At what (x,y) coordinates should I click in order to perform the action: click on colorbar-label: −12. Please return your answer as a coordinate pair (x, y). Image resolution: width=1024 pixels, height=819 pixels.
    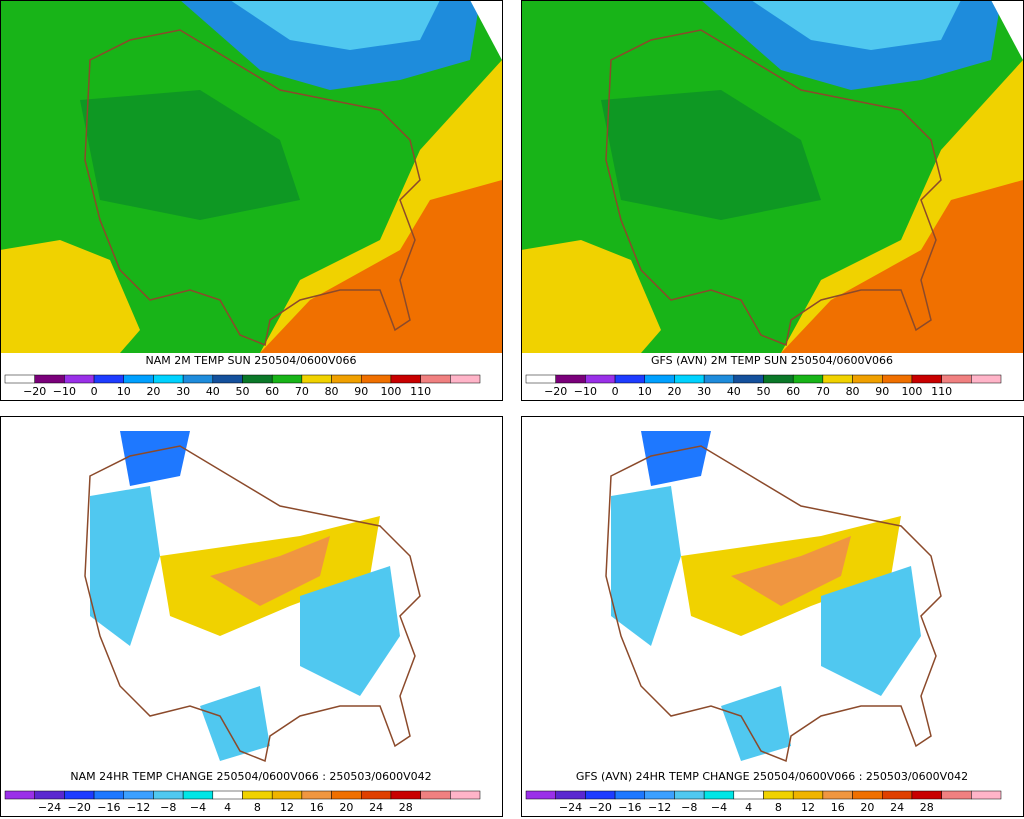
    Looking at the image, I should click on (659, 807).